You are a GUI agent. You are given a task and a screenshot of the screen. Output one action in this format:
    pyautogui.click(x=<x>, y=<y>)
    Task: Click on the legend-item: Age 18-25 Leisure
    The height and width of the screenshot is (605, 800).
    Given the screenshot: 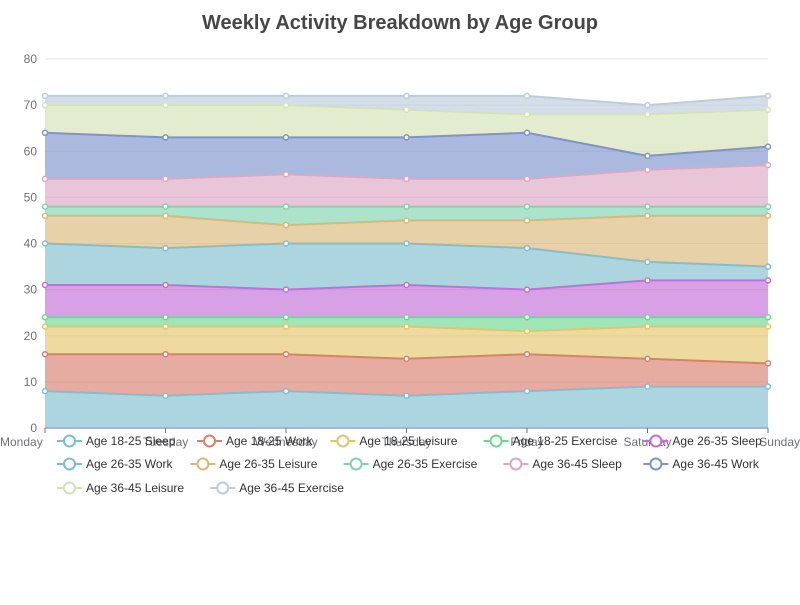 What is the action you would take?
    pyautogui.click(x=394, y=441)
    